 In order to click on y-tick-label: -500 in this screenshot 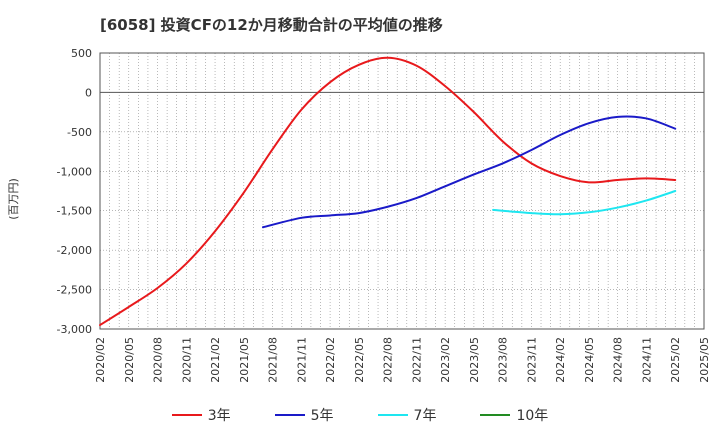, I will do `click(79, 132)`.